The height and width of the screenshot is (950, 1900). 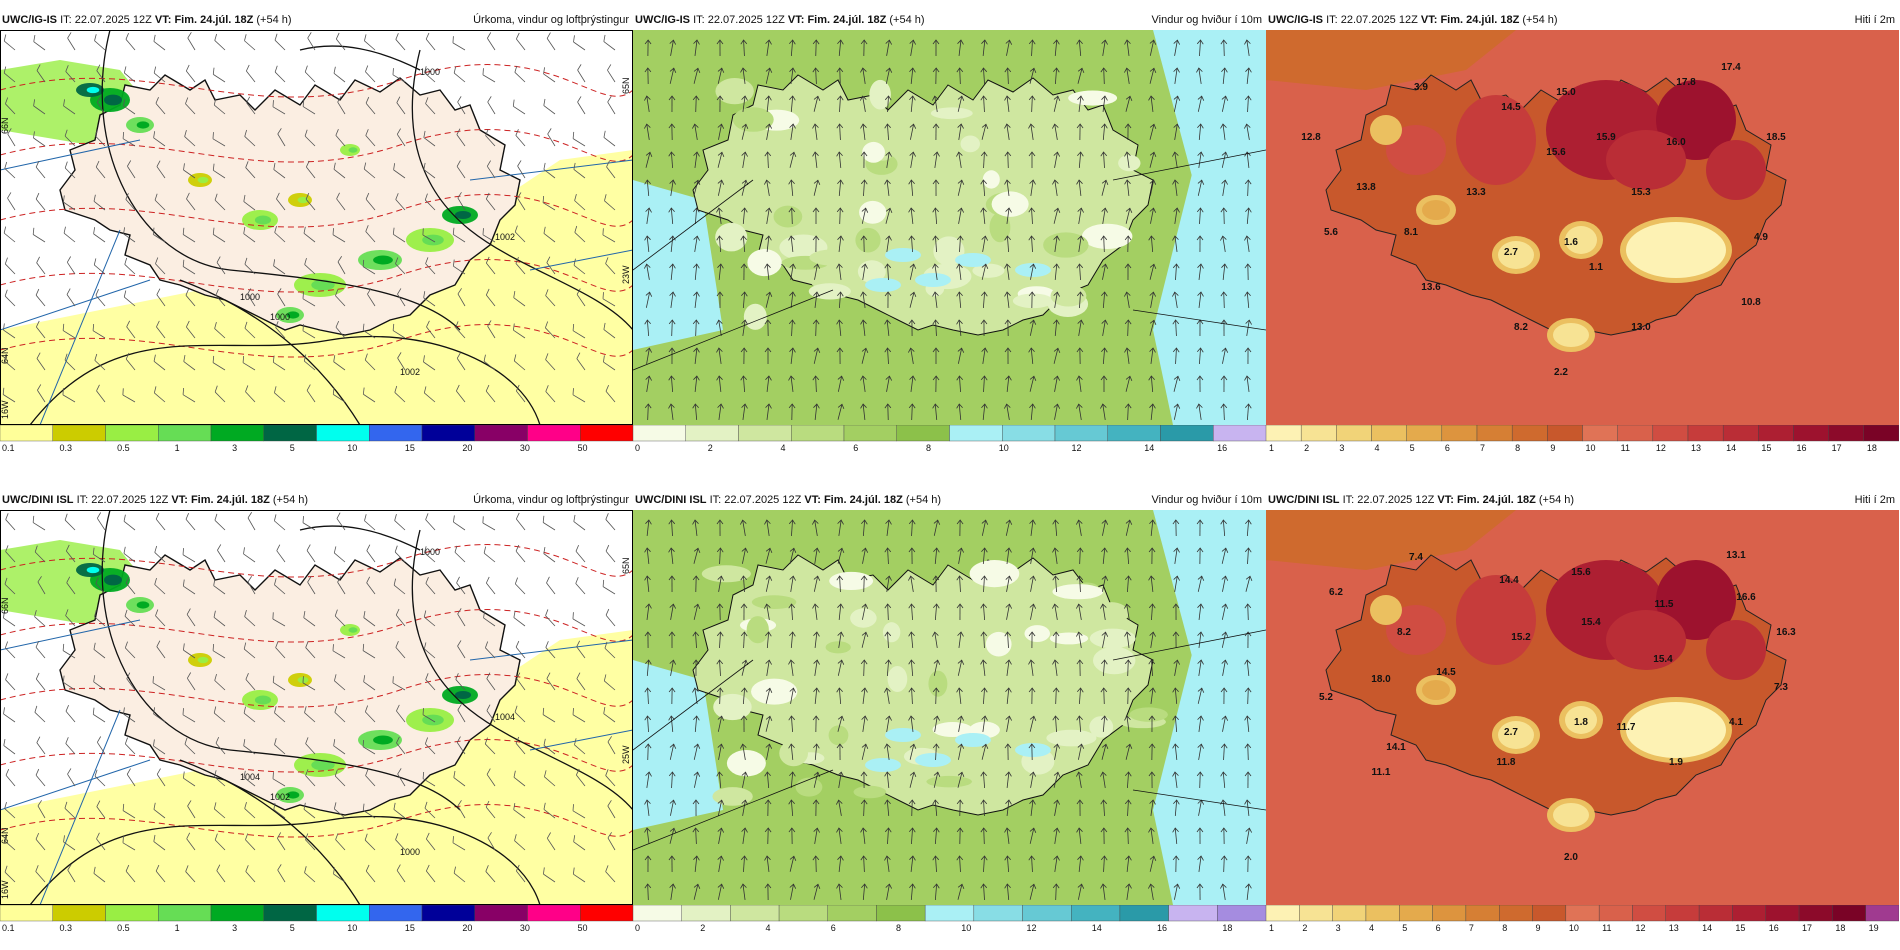 I want to click on lead-time: (+54 h), so click(x=907, y=20).